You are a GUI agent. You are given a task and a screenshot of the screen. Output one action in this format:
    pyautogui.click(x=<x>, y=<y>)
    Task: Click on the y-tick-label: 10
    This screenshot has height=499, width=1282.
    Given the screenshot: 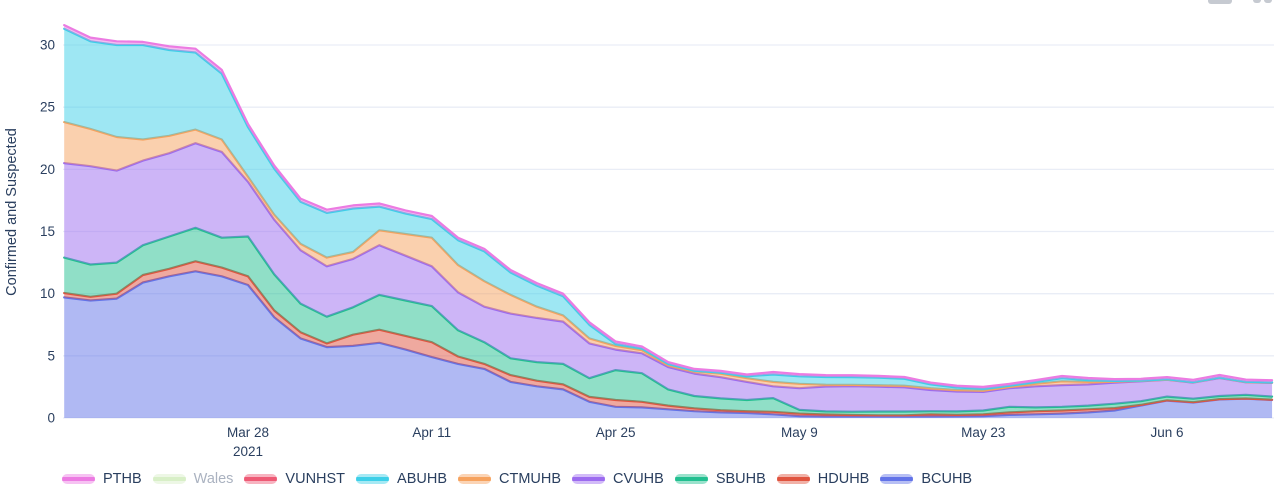 What is the action you would take?
    pyautogui.click(x=47, y=293)
    